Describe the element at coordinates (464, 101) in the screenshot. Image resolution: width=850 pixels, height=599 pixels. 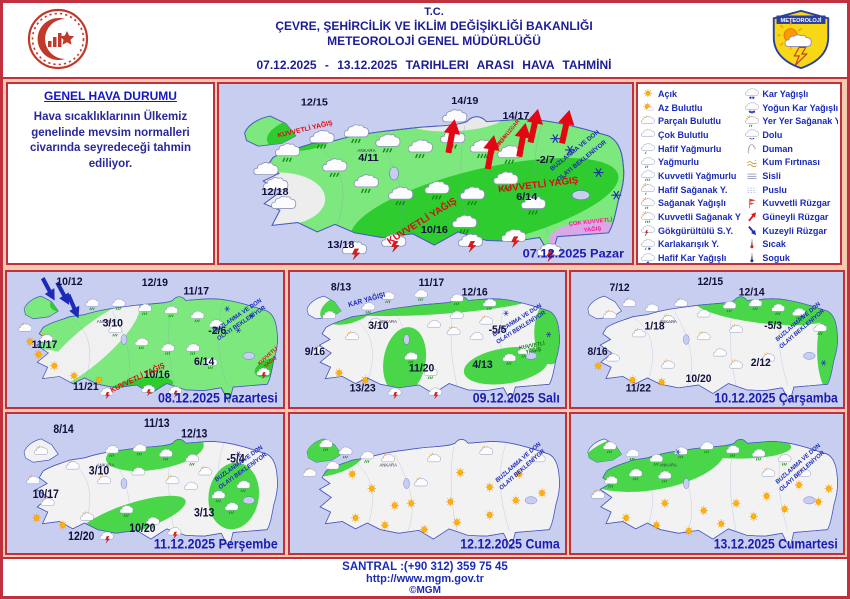
I see `temperature-label: 14/19` at that location.